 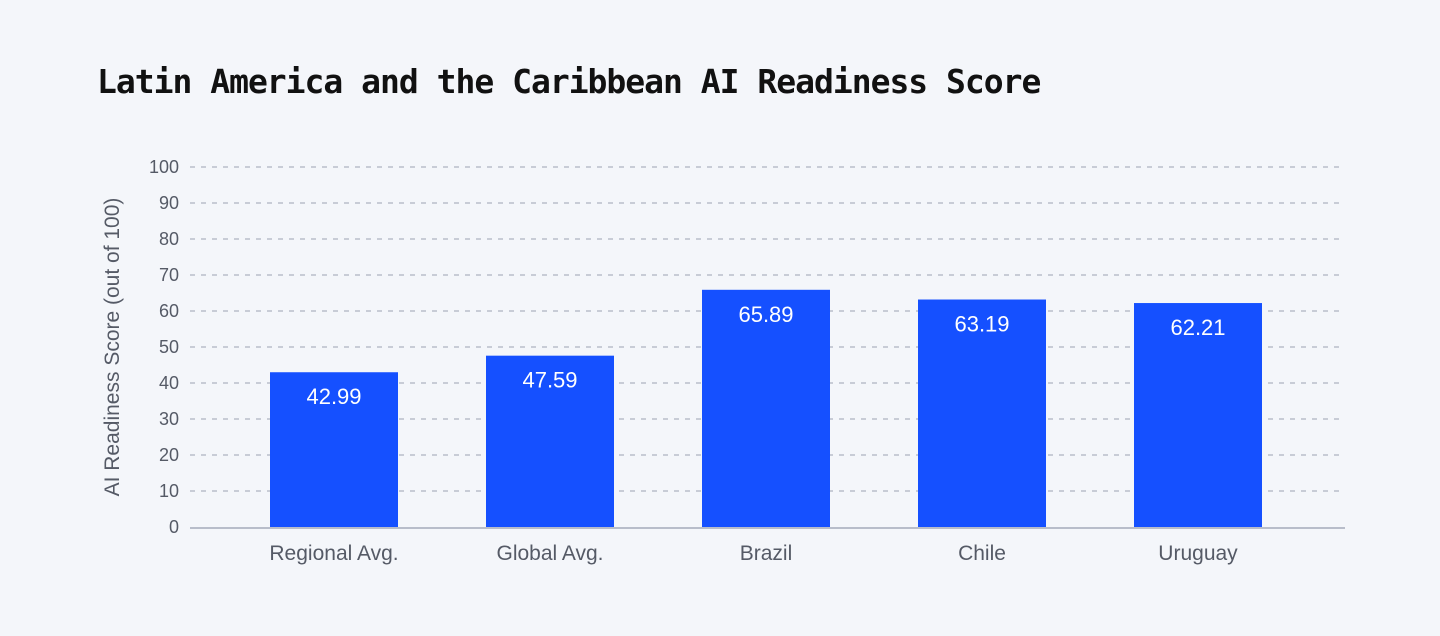 What do you see at coordinates (333, 553) in the screenshot?
I see `x-tick-label: Regional Avg.` at bounding box center [333, 553].